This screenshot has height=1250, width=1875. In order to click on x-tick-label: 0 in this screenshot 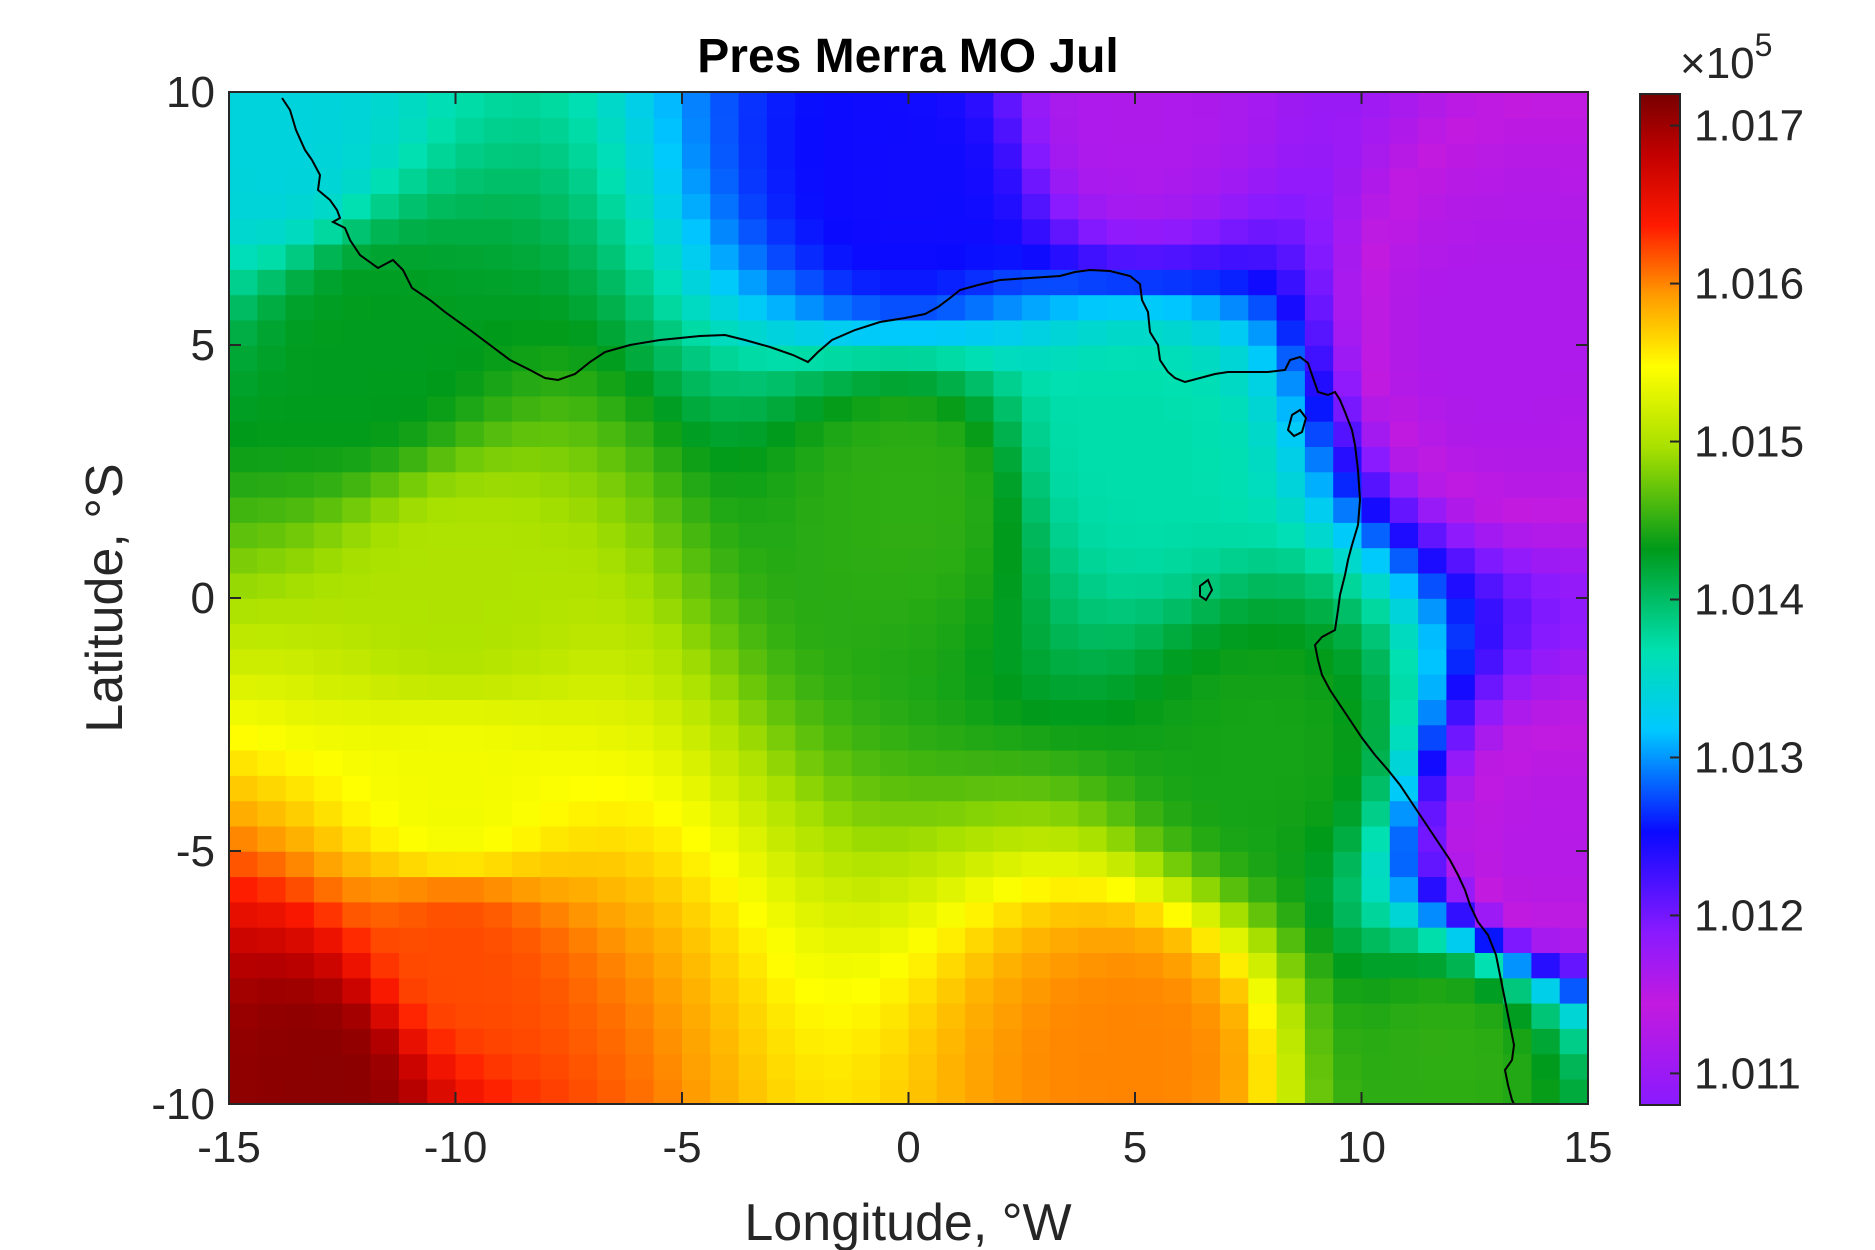, I will do `click(908, 1147)`.